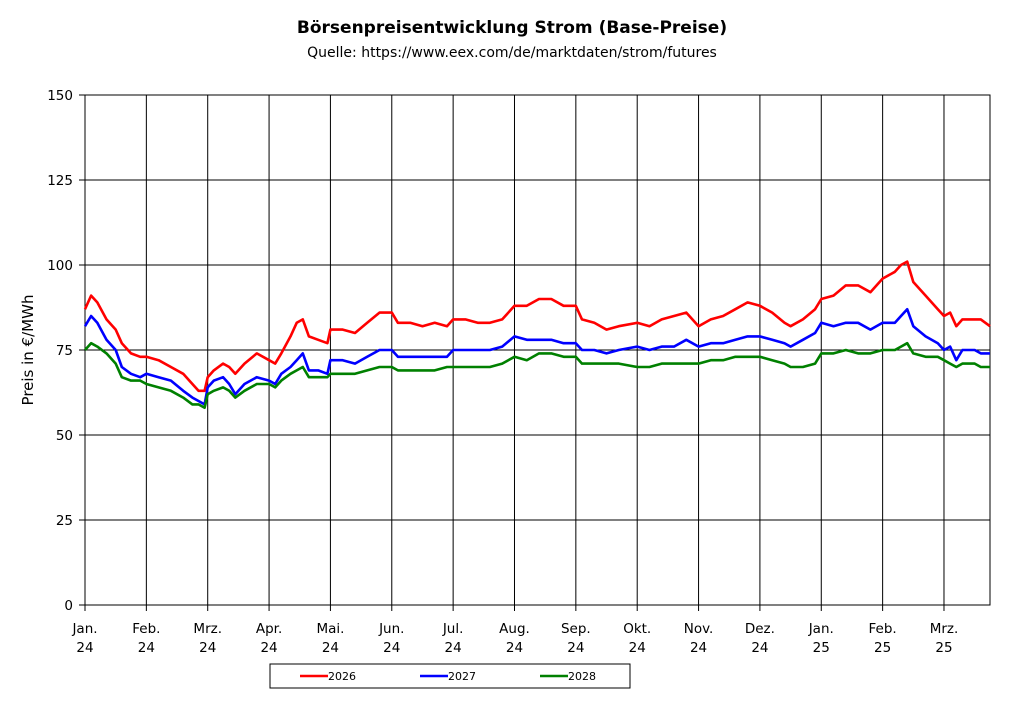 This screenshot has height=705, width=1024. I want to click on legend-box, so click(450, 676).